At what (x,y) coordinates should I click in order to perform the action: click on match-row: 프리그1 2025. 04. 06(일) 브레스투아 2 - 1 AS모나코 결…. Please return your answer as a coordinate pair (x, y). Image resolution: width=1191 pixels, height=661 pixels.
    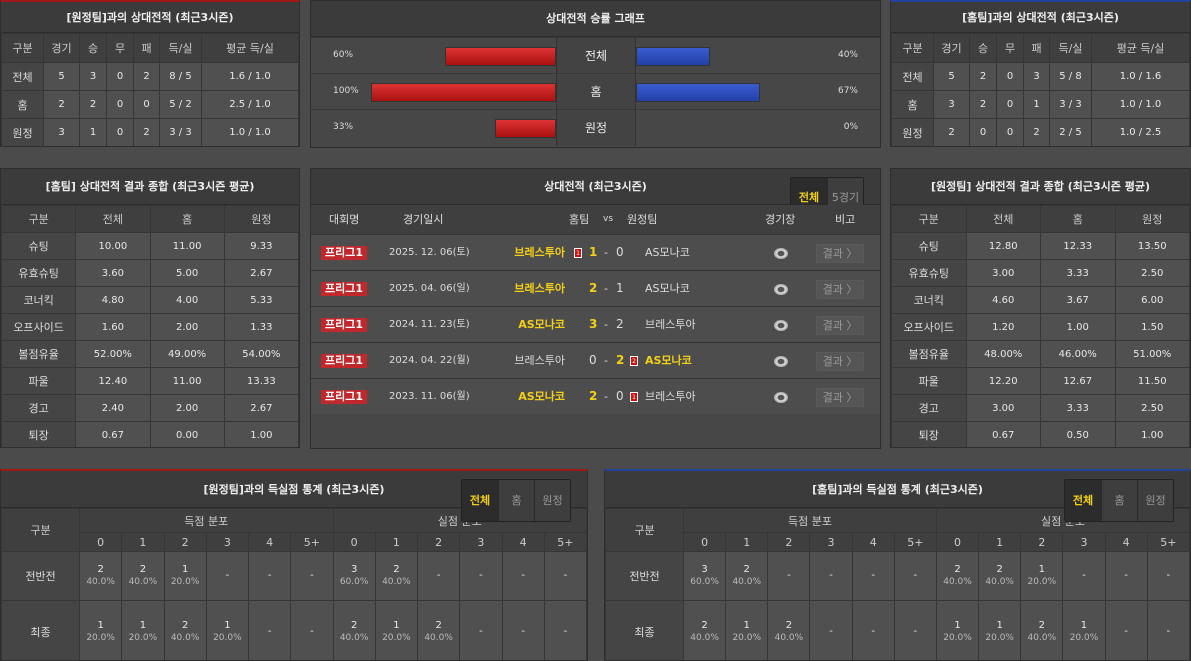
    Looking at the image, I should click on (595, 288).